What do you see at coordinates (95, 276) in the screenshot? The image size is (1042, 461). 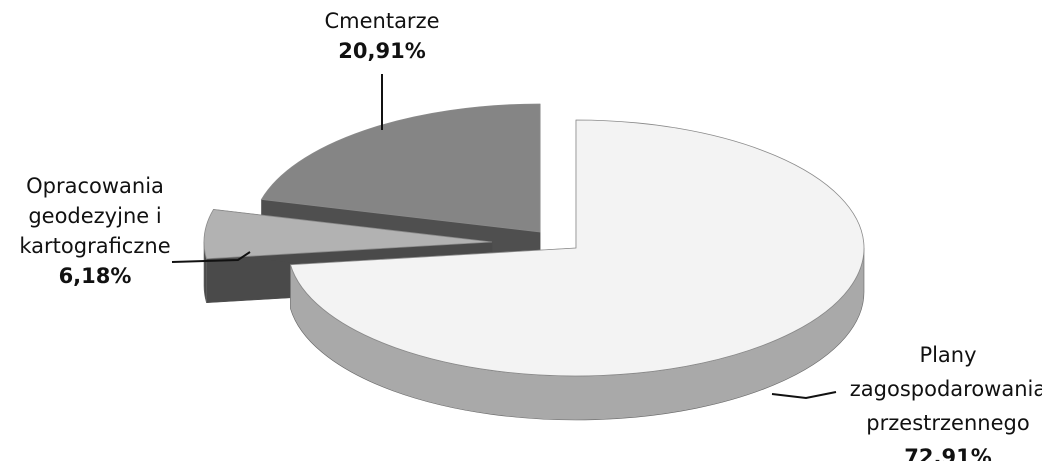 I see `slice-value-label-1: 6,18%` at bounding box center [95, 276].